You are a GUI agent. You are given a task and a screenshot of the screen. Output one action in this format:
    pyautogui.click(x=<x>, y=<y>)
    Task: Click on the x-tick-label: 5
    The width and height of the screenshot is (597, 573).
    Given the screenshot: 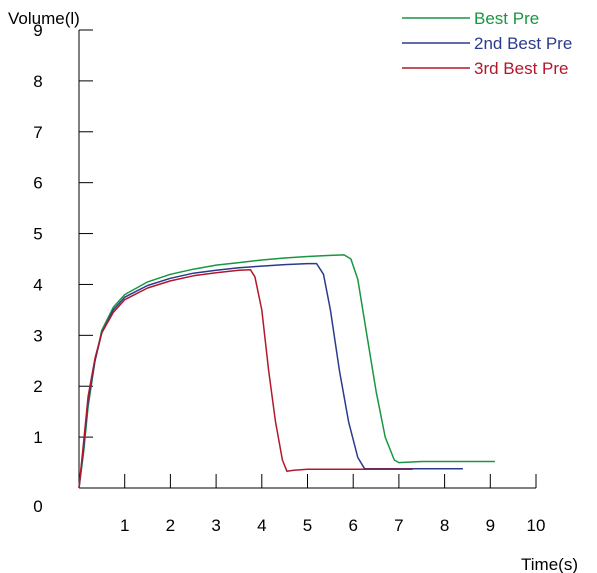 What is the action you would take?
    pyautogui.click(x=307, y=525)
    